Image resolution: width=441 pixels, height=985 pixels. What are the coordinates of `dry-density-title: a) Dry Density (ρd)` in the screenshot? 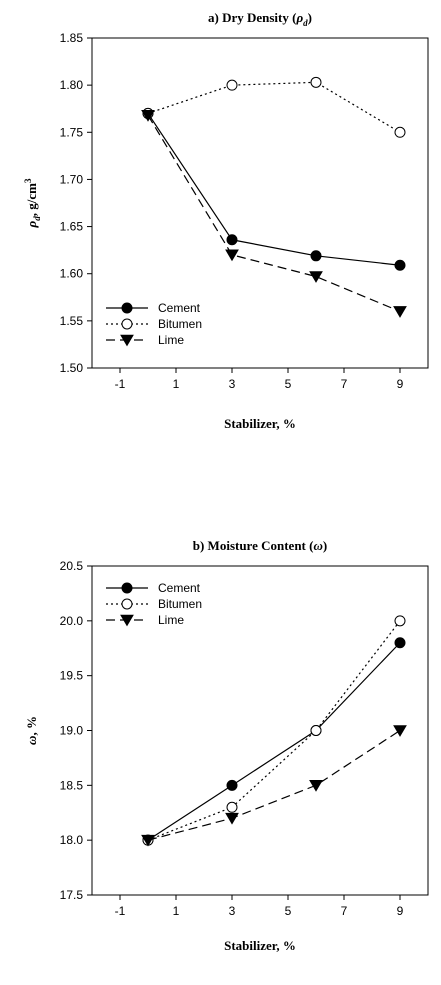 It's located at (260, 19).